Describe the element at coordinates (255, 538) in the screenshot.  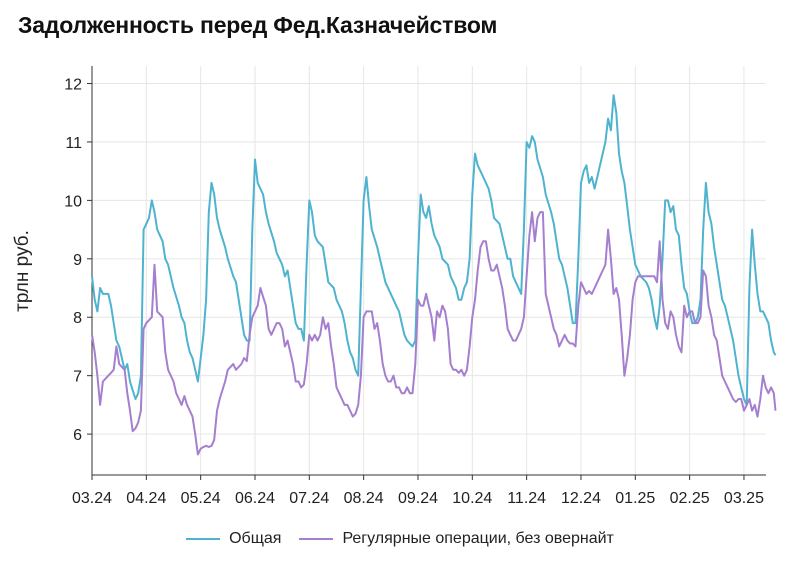
I see `legend-label-total: Общая` at that location.